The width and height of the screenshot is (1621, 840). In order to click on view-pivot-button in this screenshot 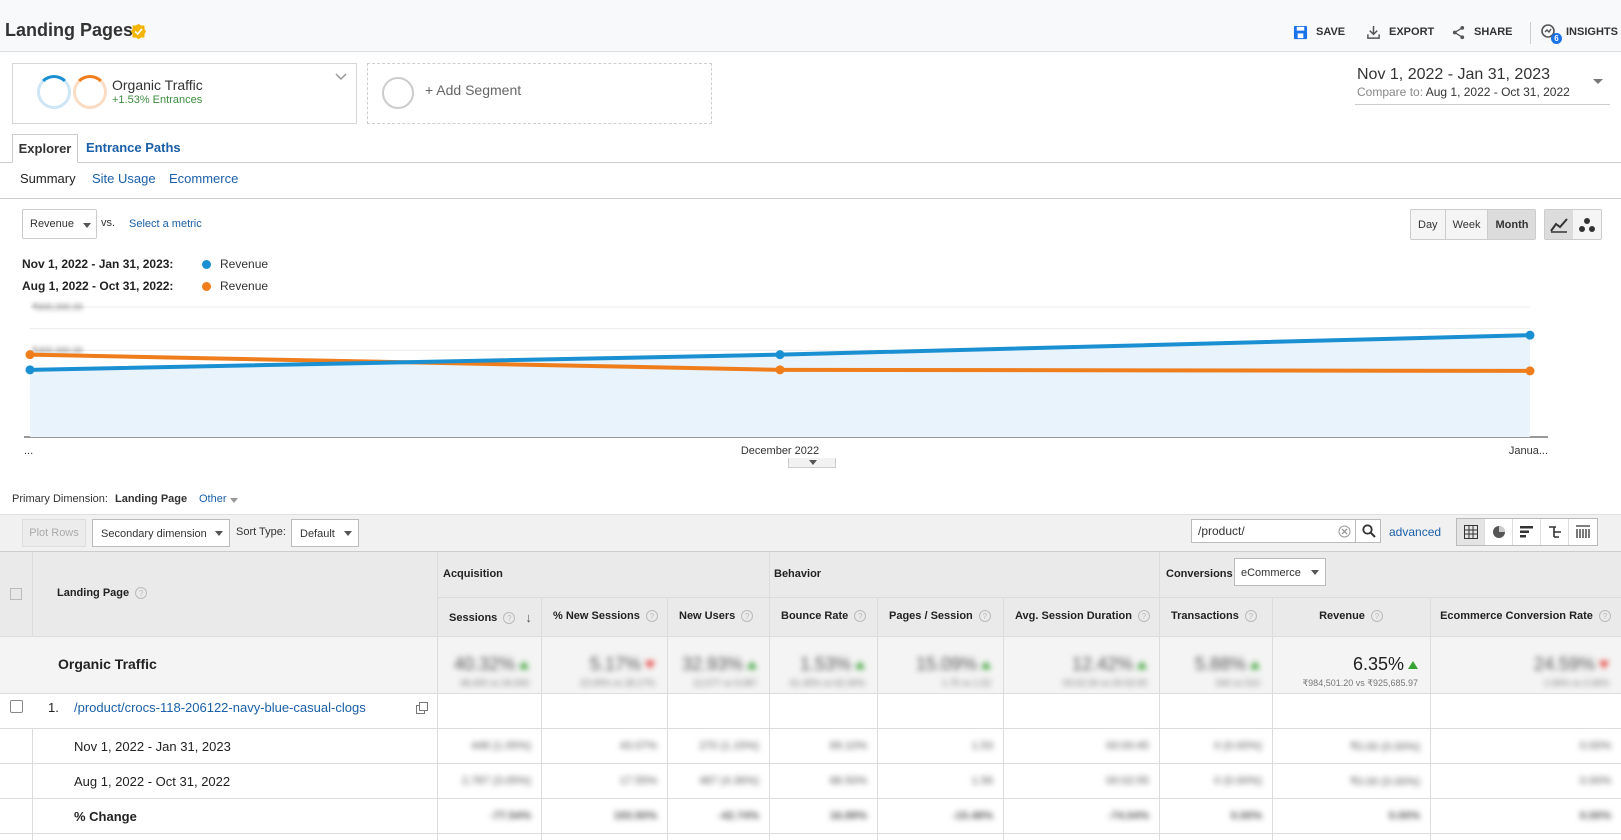, I will do `click(1583, 532)`.